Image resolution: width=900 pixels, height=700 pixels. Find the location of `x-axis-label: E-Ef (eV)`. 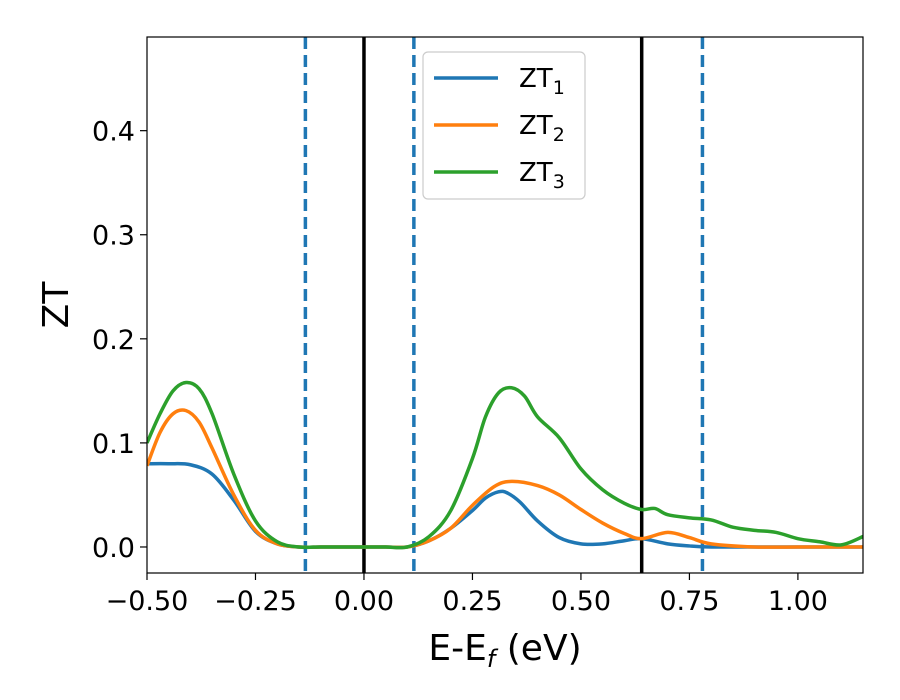

x-axis-label: E-Ef (eV) is located at coordinates (504, 650).